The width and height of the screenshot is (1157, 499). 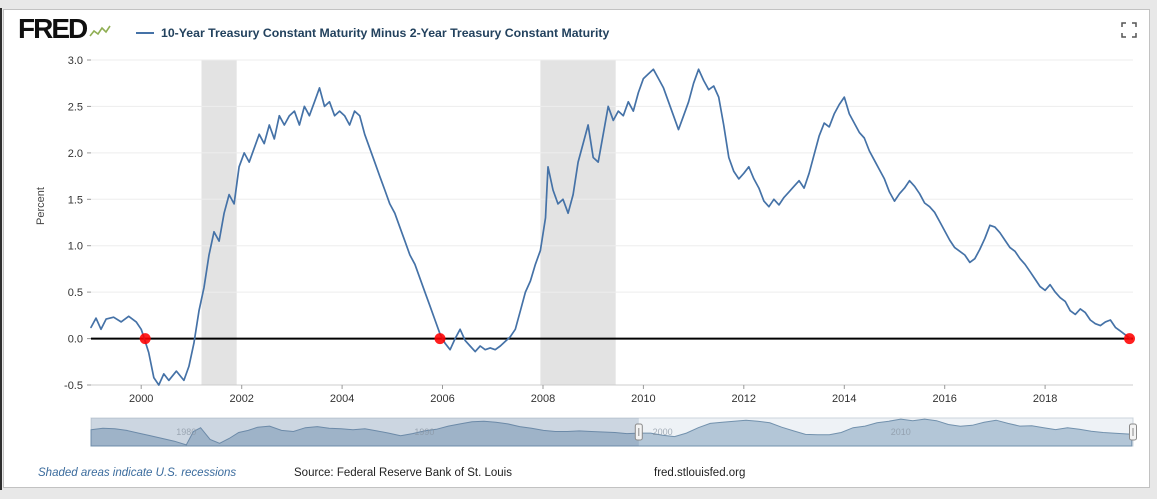 I want to click on navigator-year-label: 1990, so click(x=424, y=432).